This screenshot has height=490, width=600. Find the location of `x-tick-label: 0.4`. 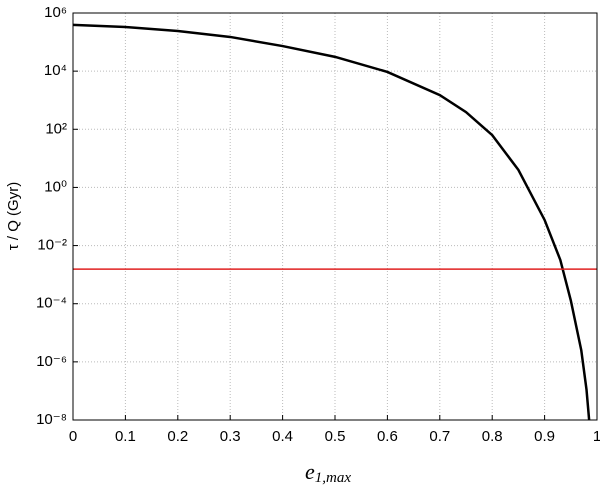

x-tick-label: 0.4 is located at coordinates (282, 436).